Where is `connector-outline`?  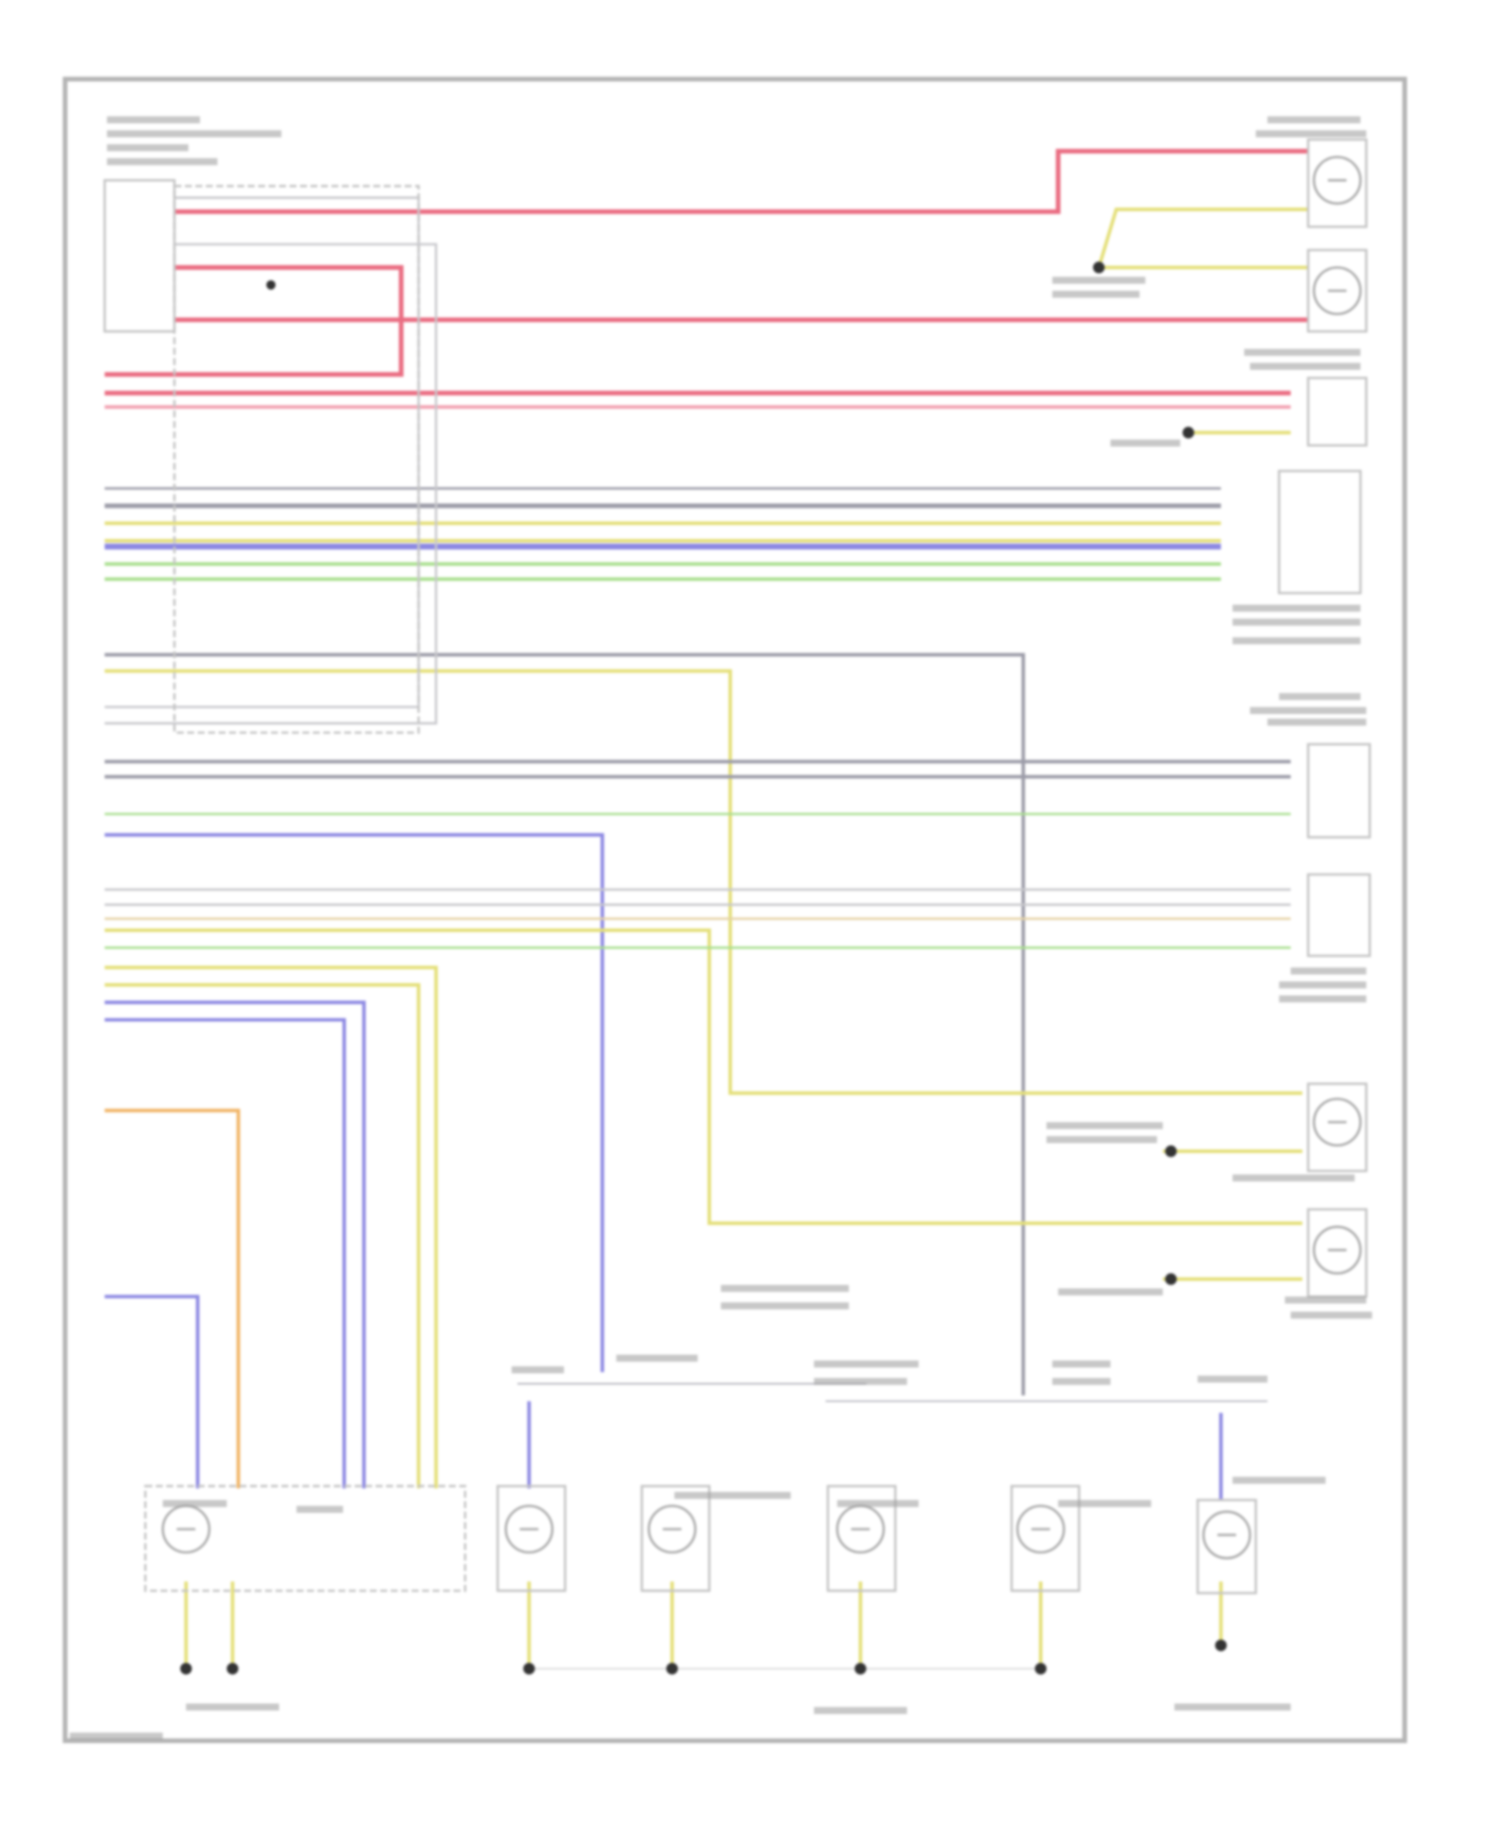
connector-outline is located at coordinates (296, 459).